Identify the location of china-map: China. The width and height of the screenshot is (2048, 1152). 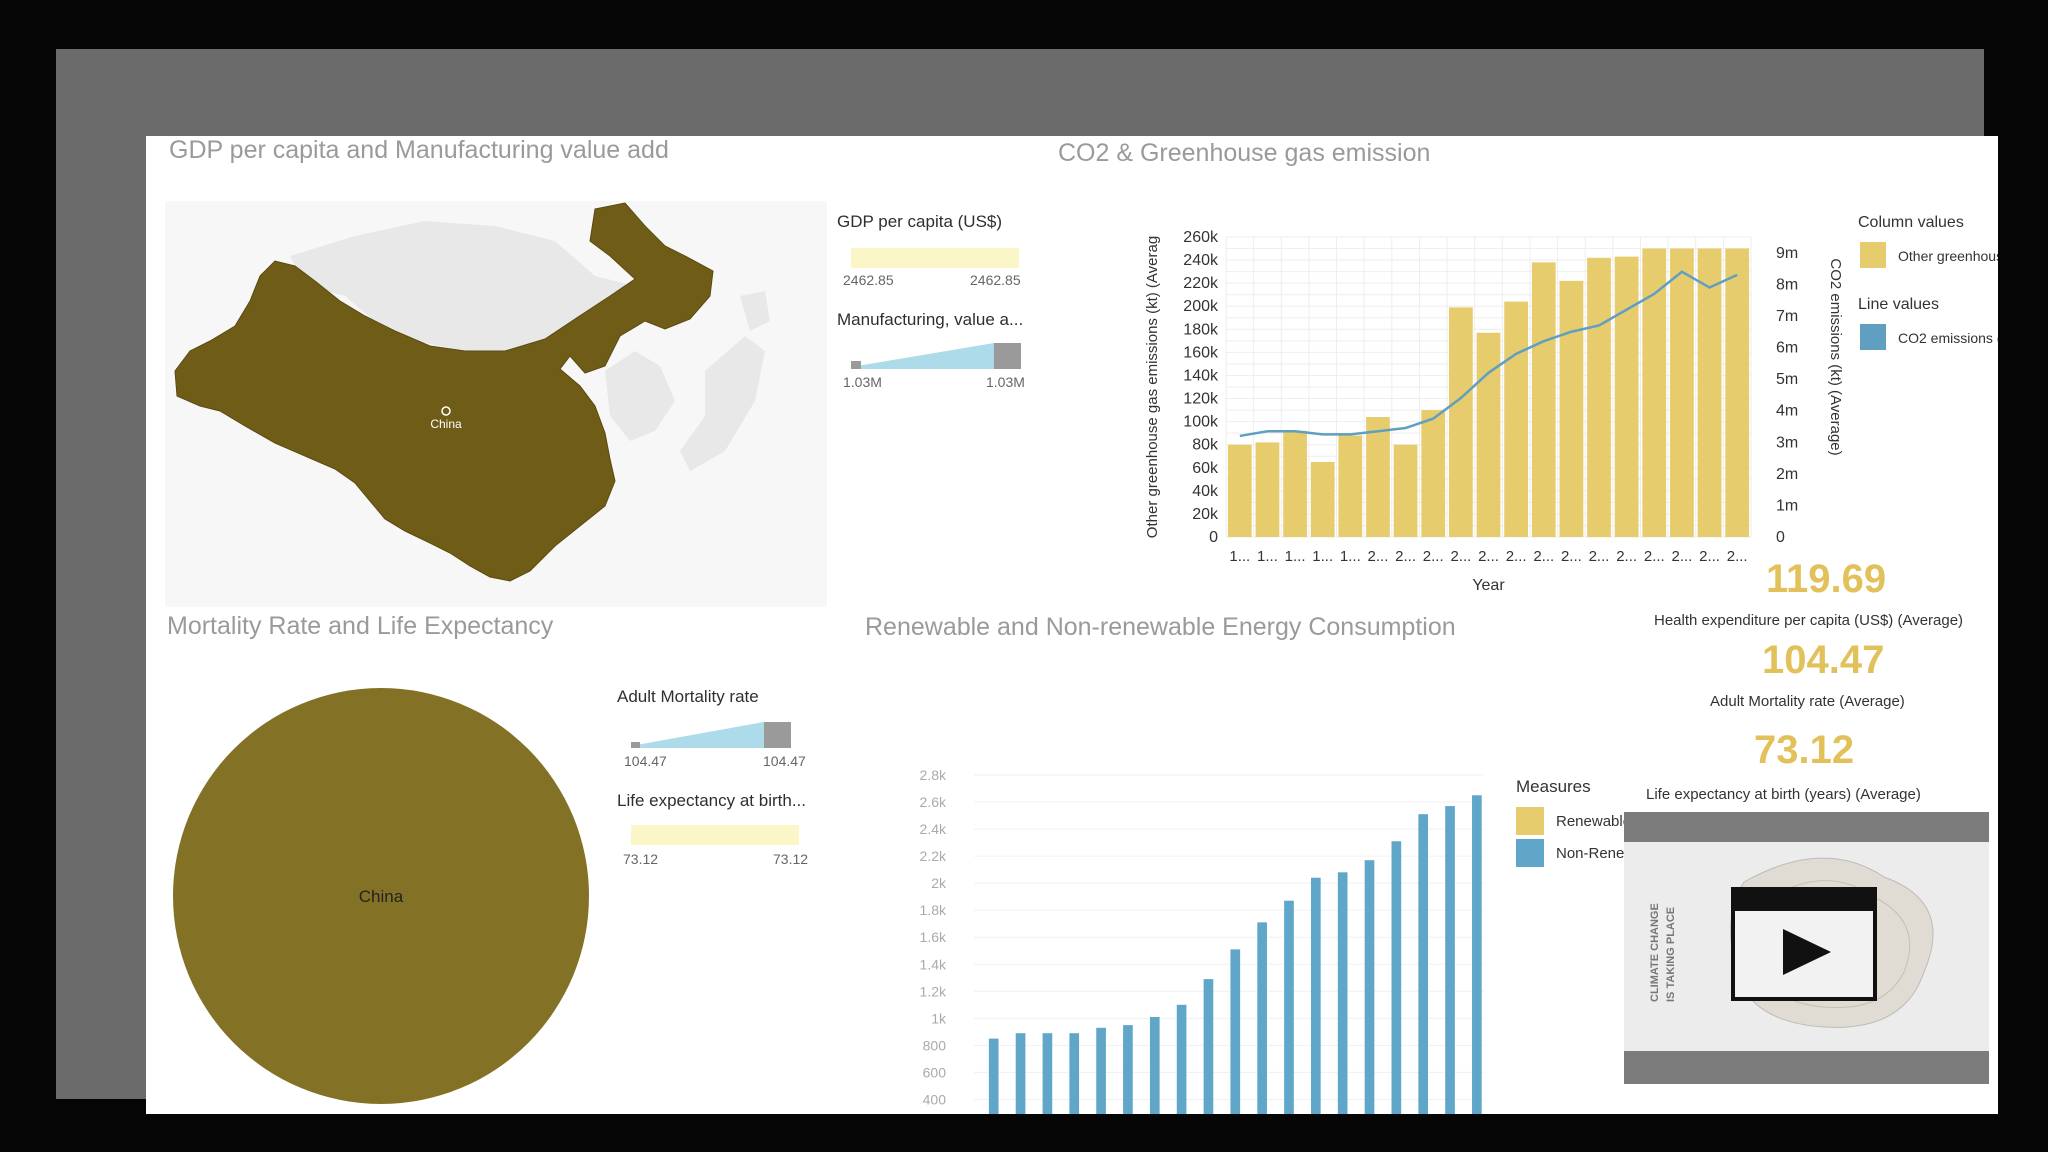
(496, 404).